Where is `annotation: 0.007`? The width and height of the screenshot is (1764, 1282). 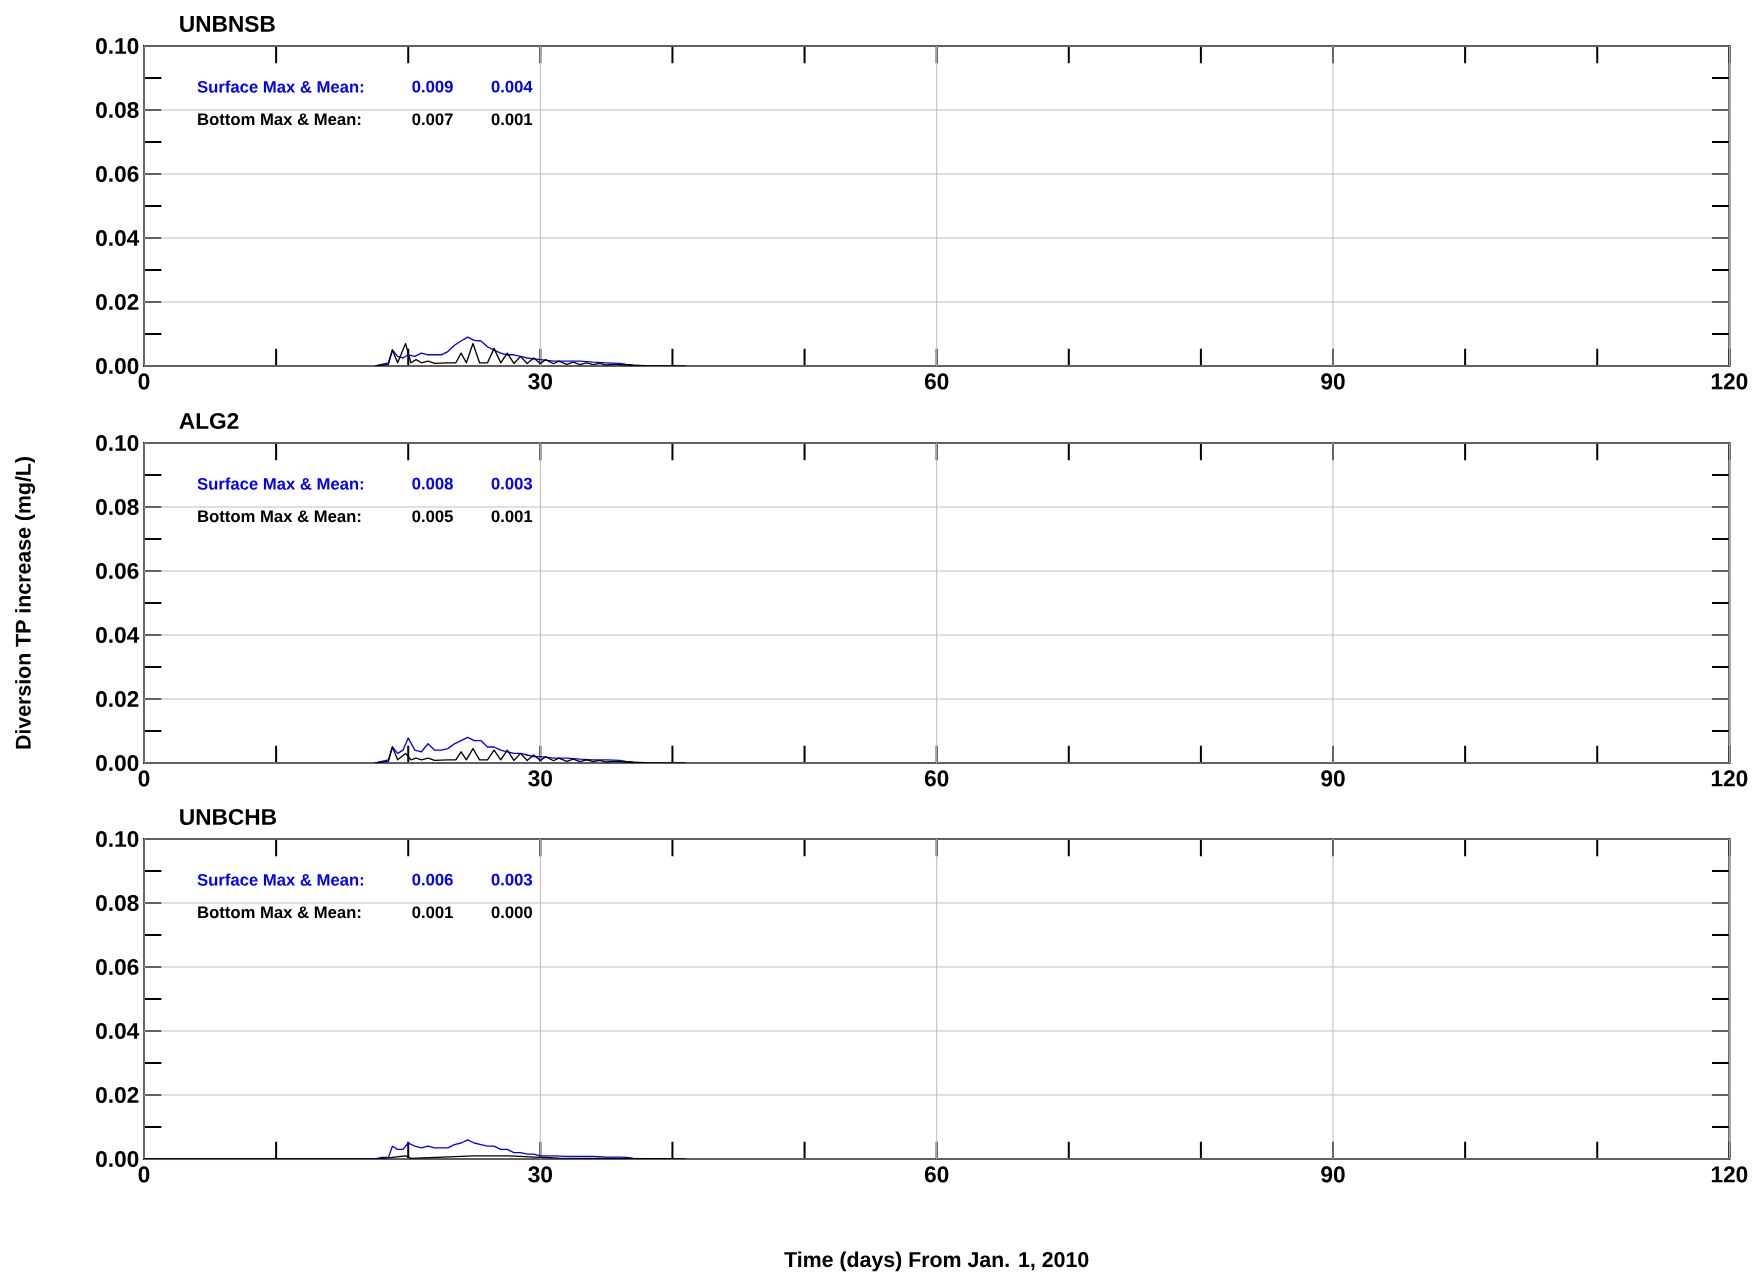 annotation: 0.007 is located at coordinates (432, 119).